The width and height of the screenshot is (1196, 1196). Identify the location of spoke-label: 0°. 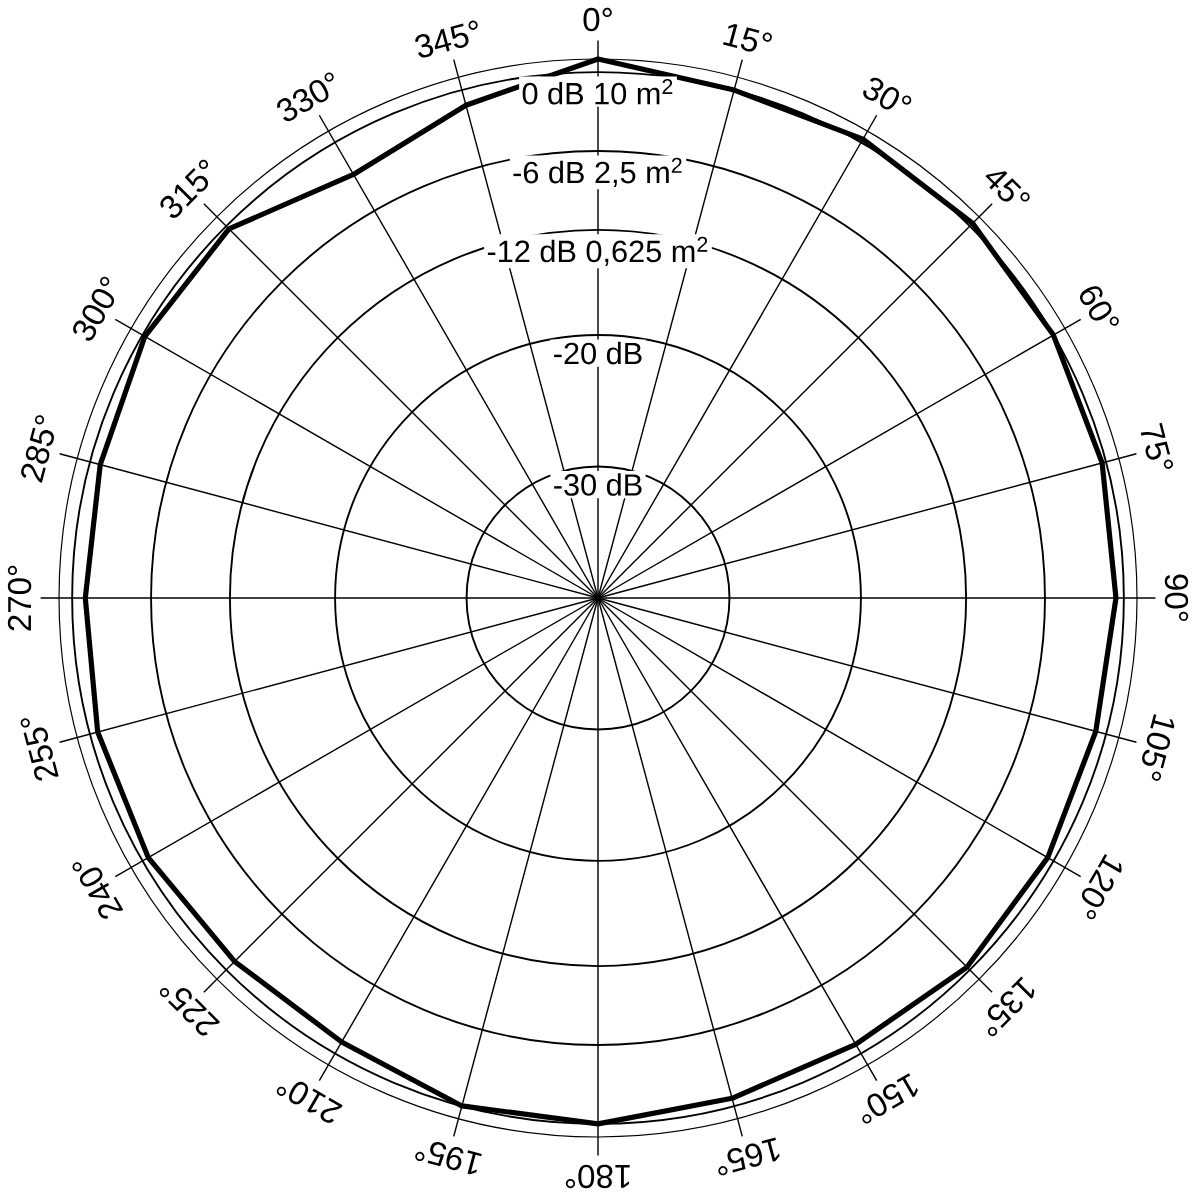
(597, 19).